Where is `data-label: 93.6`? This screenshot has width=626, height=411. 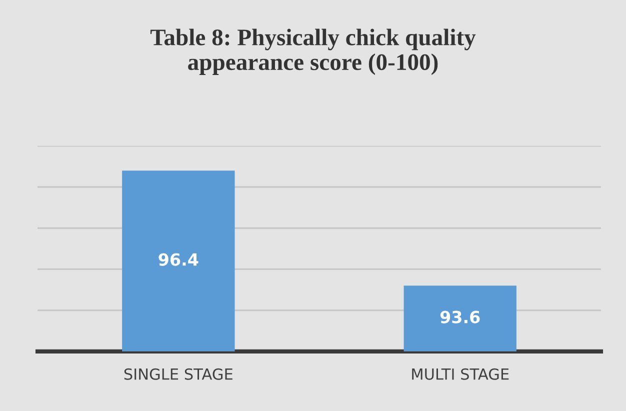
data-label: 93.6 is located at coordinates (460, 317).